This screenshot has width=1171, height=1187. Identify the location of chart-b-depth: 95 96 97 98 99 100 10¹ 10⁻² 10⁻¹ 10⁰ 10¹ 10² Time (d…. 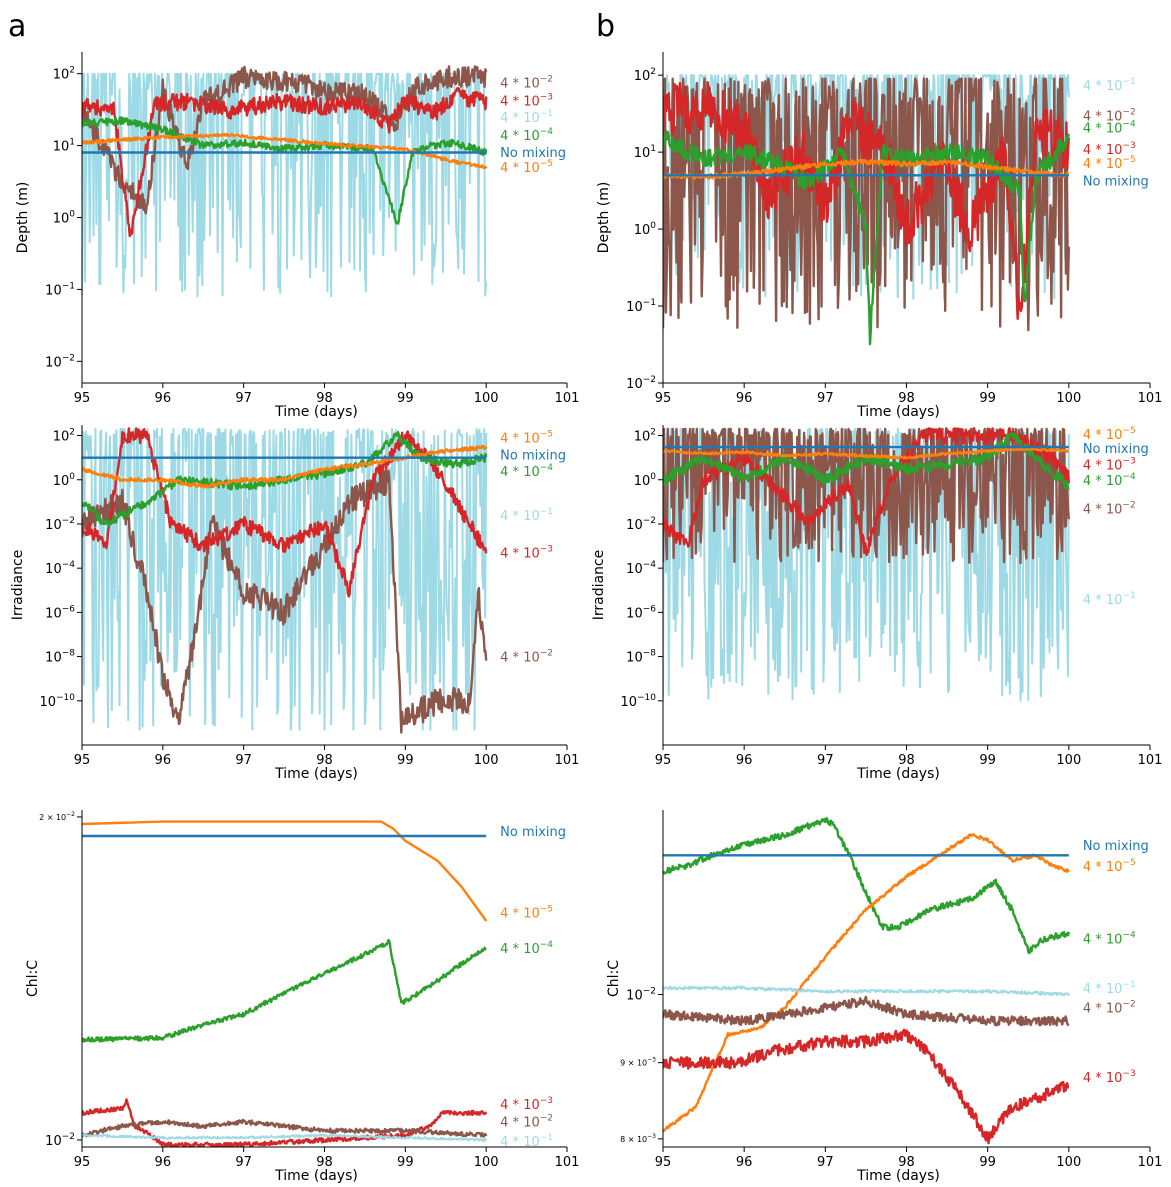
(879, 236).